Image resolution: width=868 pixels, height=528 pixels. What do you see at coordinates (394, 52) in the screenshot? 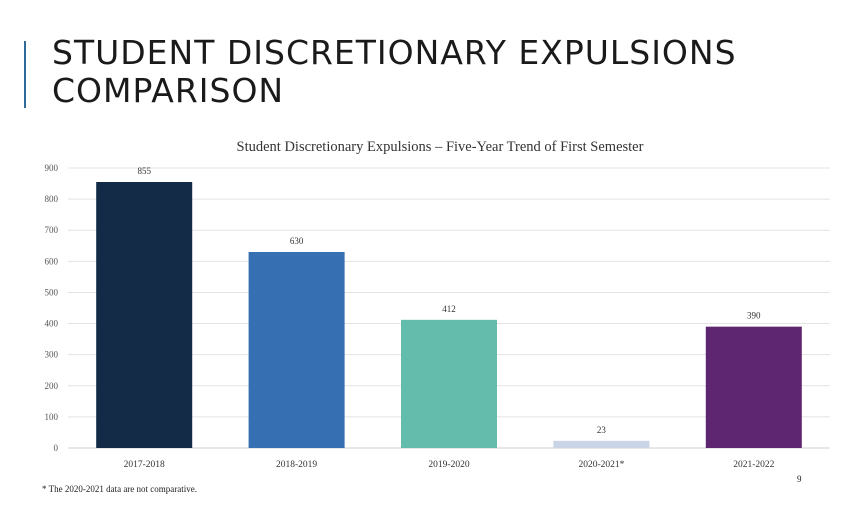
I see `slide-title-line-1: STUDENT DISCRETIONARY EXPULSIONS` at bounding box center [394, 52].